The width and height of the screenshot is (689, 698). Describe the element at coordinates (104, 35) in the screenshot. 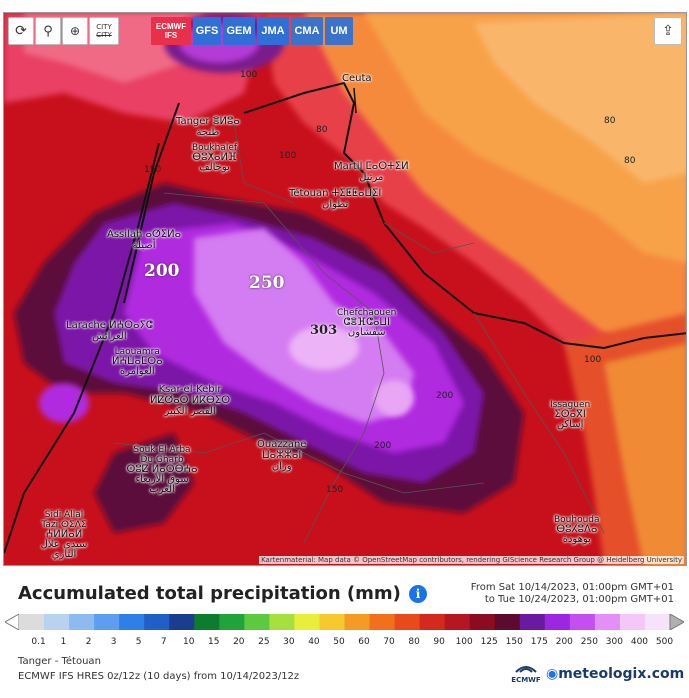

I see `city-label-bottom: CITY` at that location.